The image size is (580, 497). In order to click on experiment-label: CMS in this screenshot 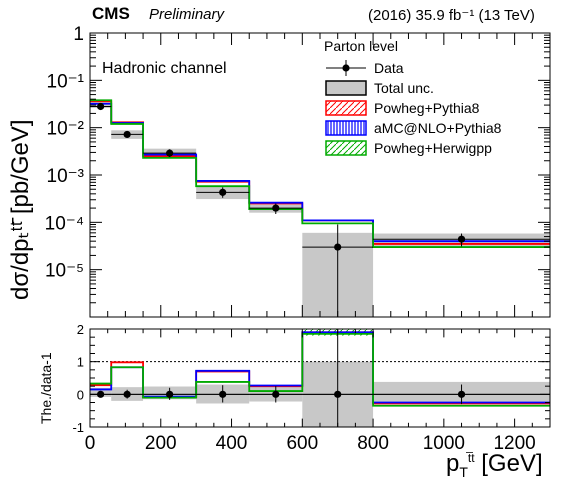, I will do `click(111, 13)`.